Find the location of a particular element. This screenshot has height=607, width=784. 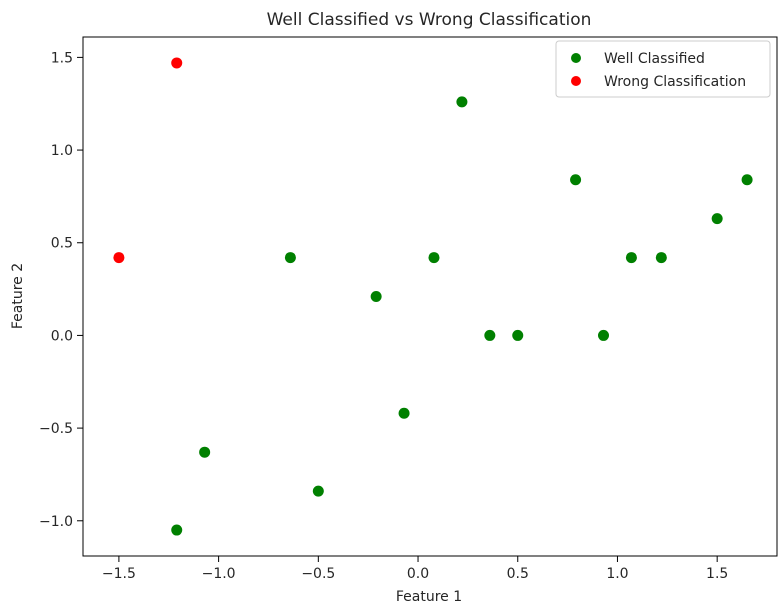

x-axis: −1.5 −1.0 −0.5 0.0 0.5 1.0 1.5 is located at coordinates (415, 569).